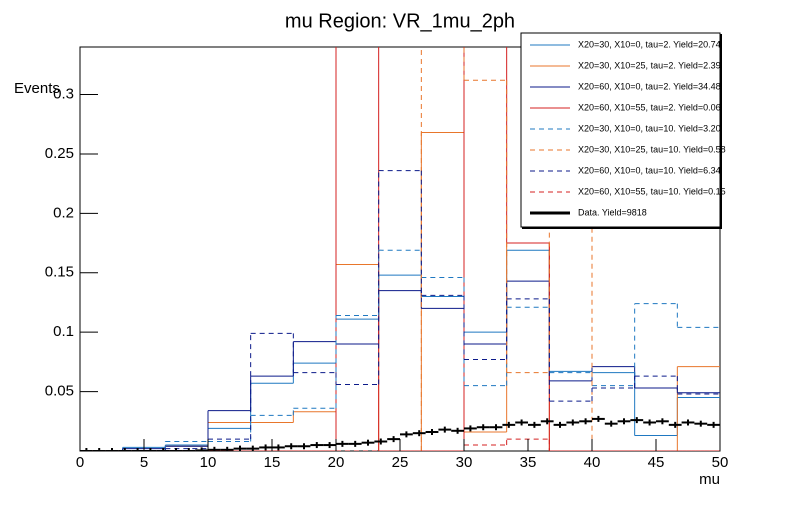 The image size is (800, 505). What do you see at coordinates (80, 462) in the screenshot?
I see `x-tick-label: 0` at bounding box center [80, 462].